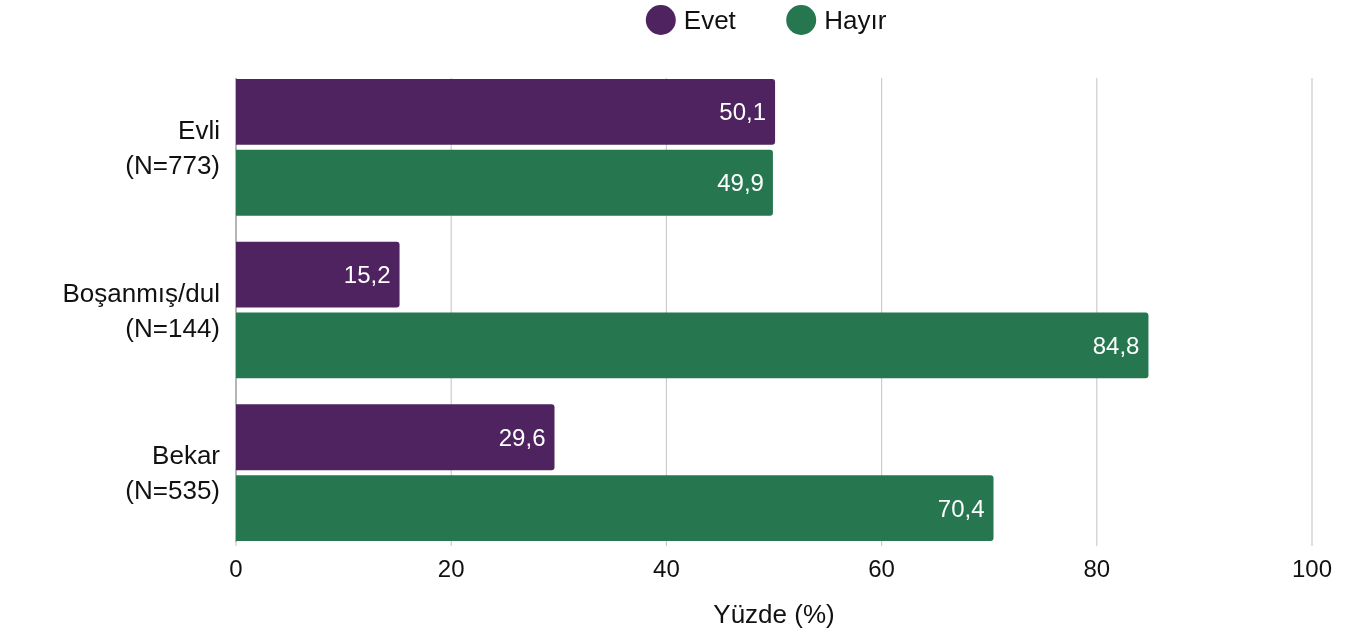  What do you see at coordinates (172, 147) in the screenshot?
I see `y-tick-label: Evli (N=773)` at bounding box center [172, 147].